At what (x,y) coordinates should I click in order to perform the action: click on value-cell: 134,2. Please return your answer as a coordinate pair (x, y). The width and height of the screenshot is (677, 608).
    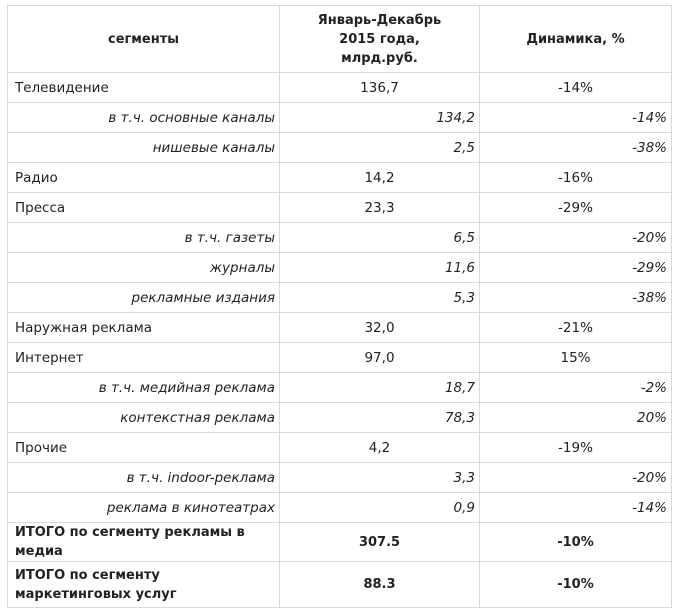
    Looking at the image, I should click on (379, 117).